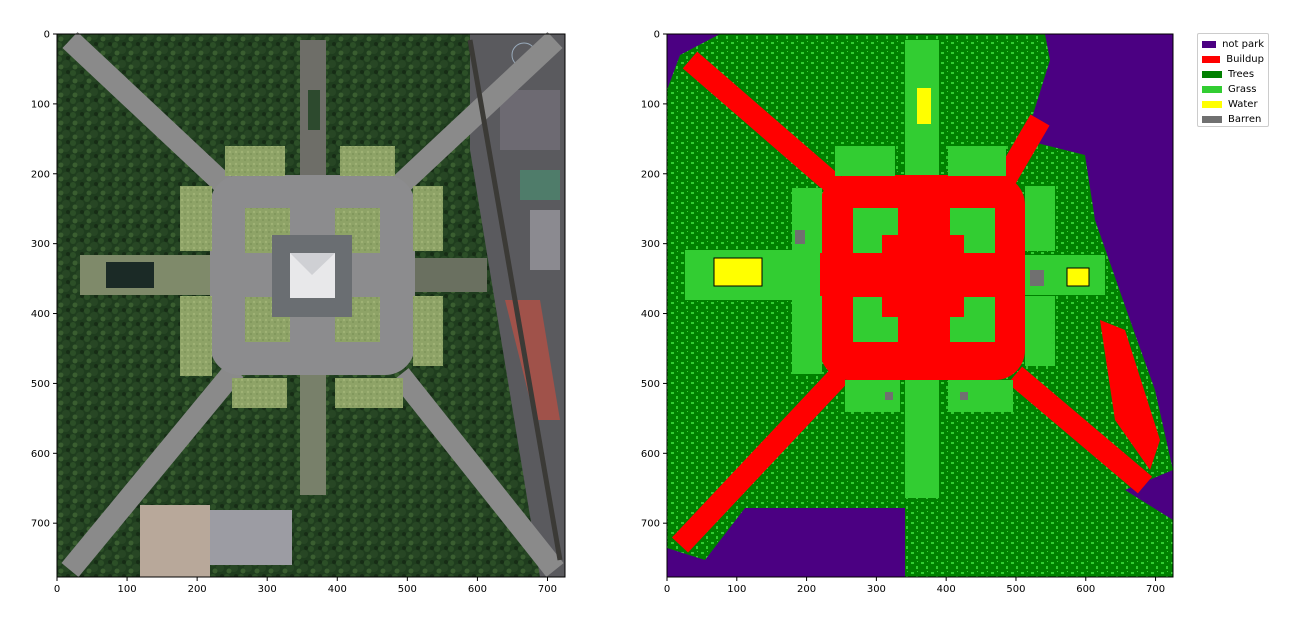 This screenshot has width=1301, height=625. I want to click on legend-label: Buildup, so click(1245, 59).